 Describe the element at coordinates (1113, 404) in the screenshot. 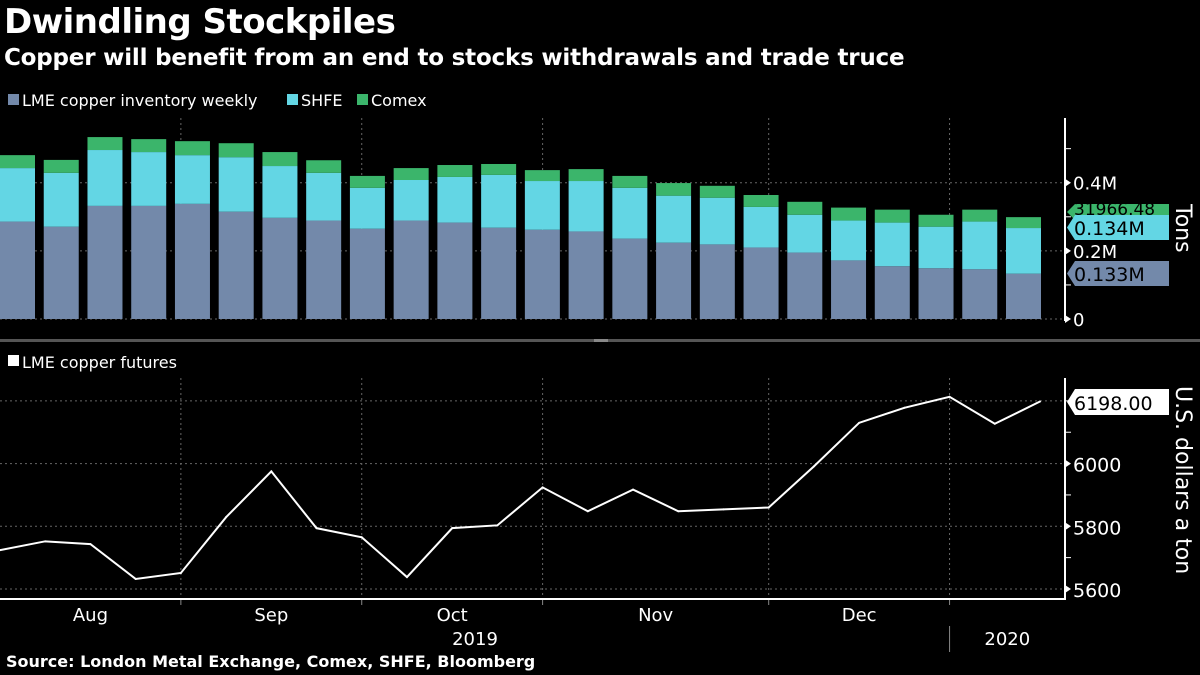

I see `futures-last-tag-label: 6198.00` at that location.